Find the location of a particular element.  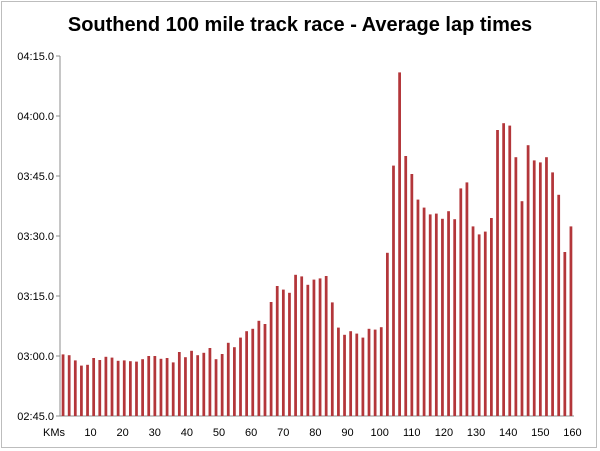

x-tick-label: 70 is located at coordinates (283, 433).